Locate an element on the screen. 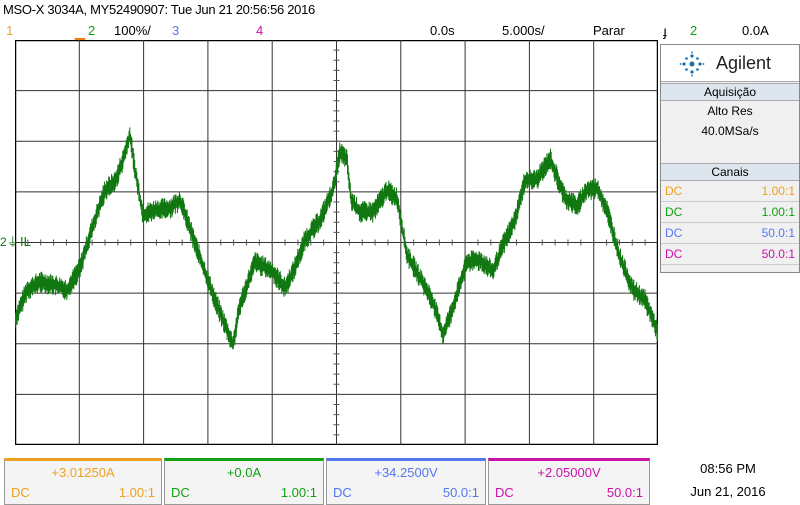  channel-4-box: +2.05000V DC 50.0:1 is located at coordinates (569, 481).